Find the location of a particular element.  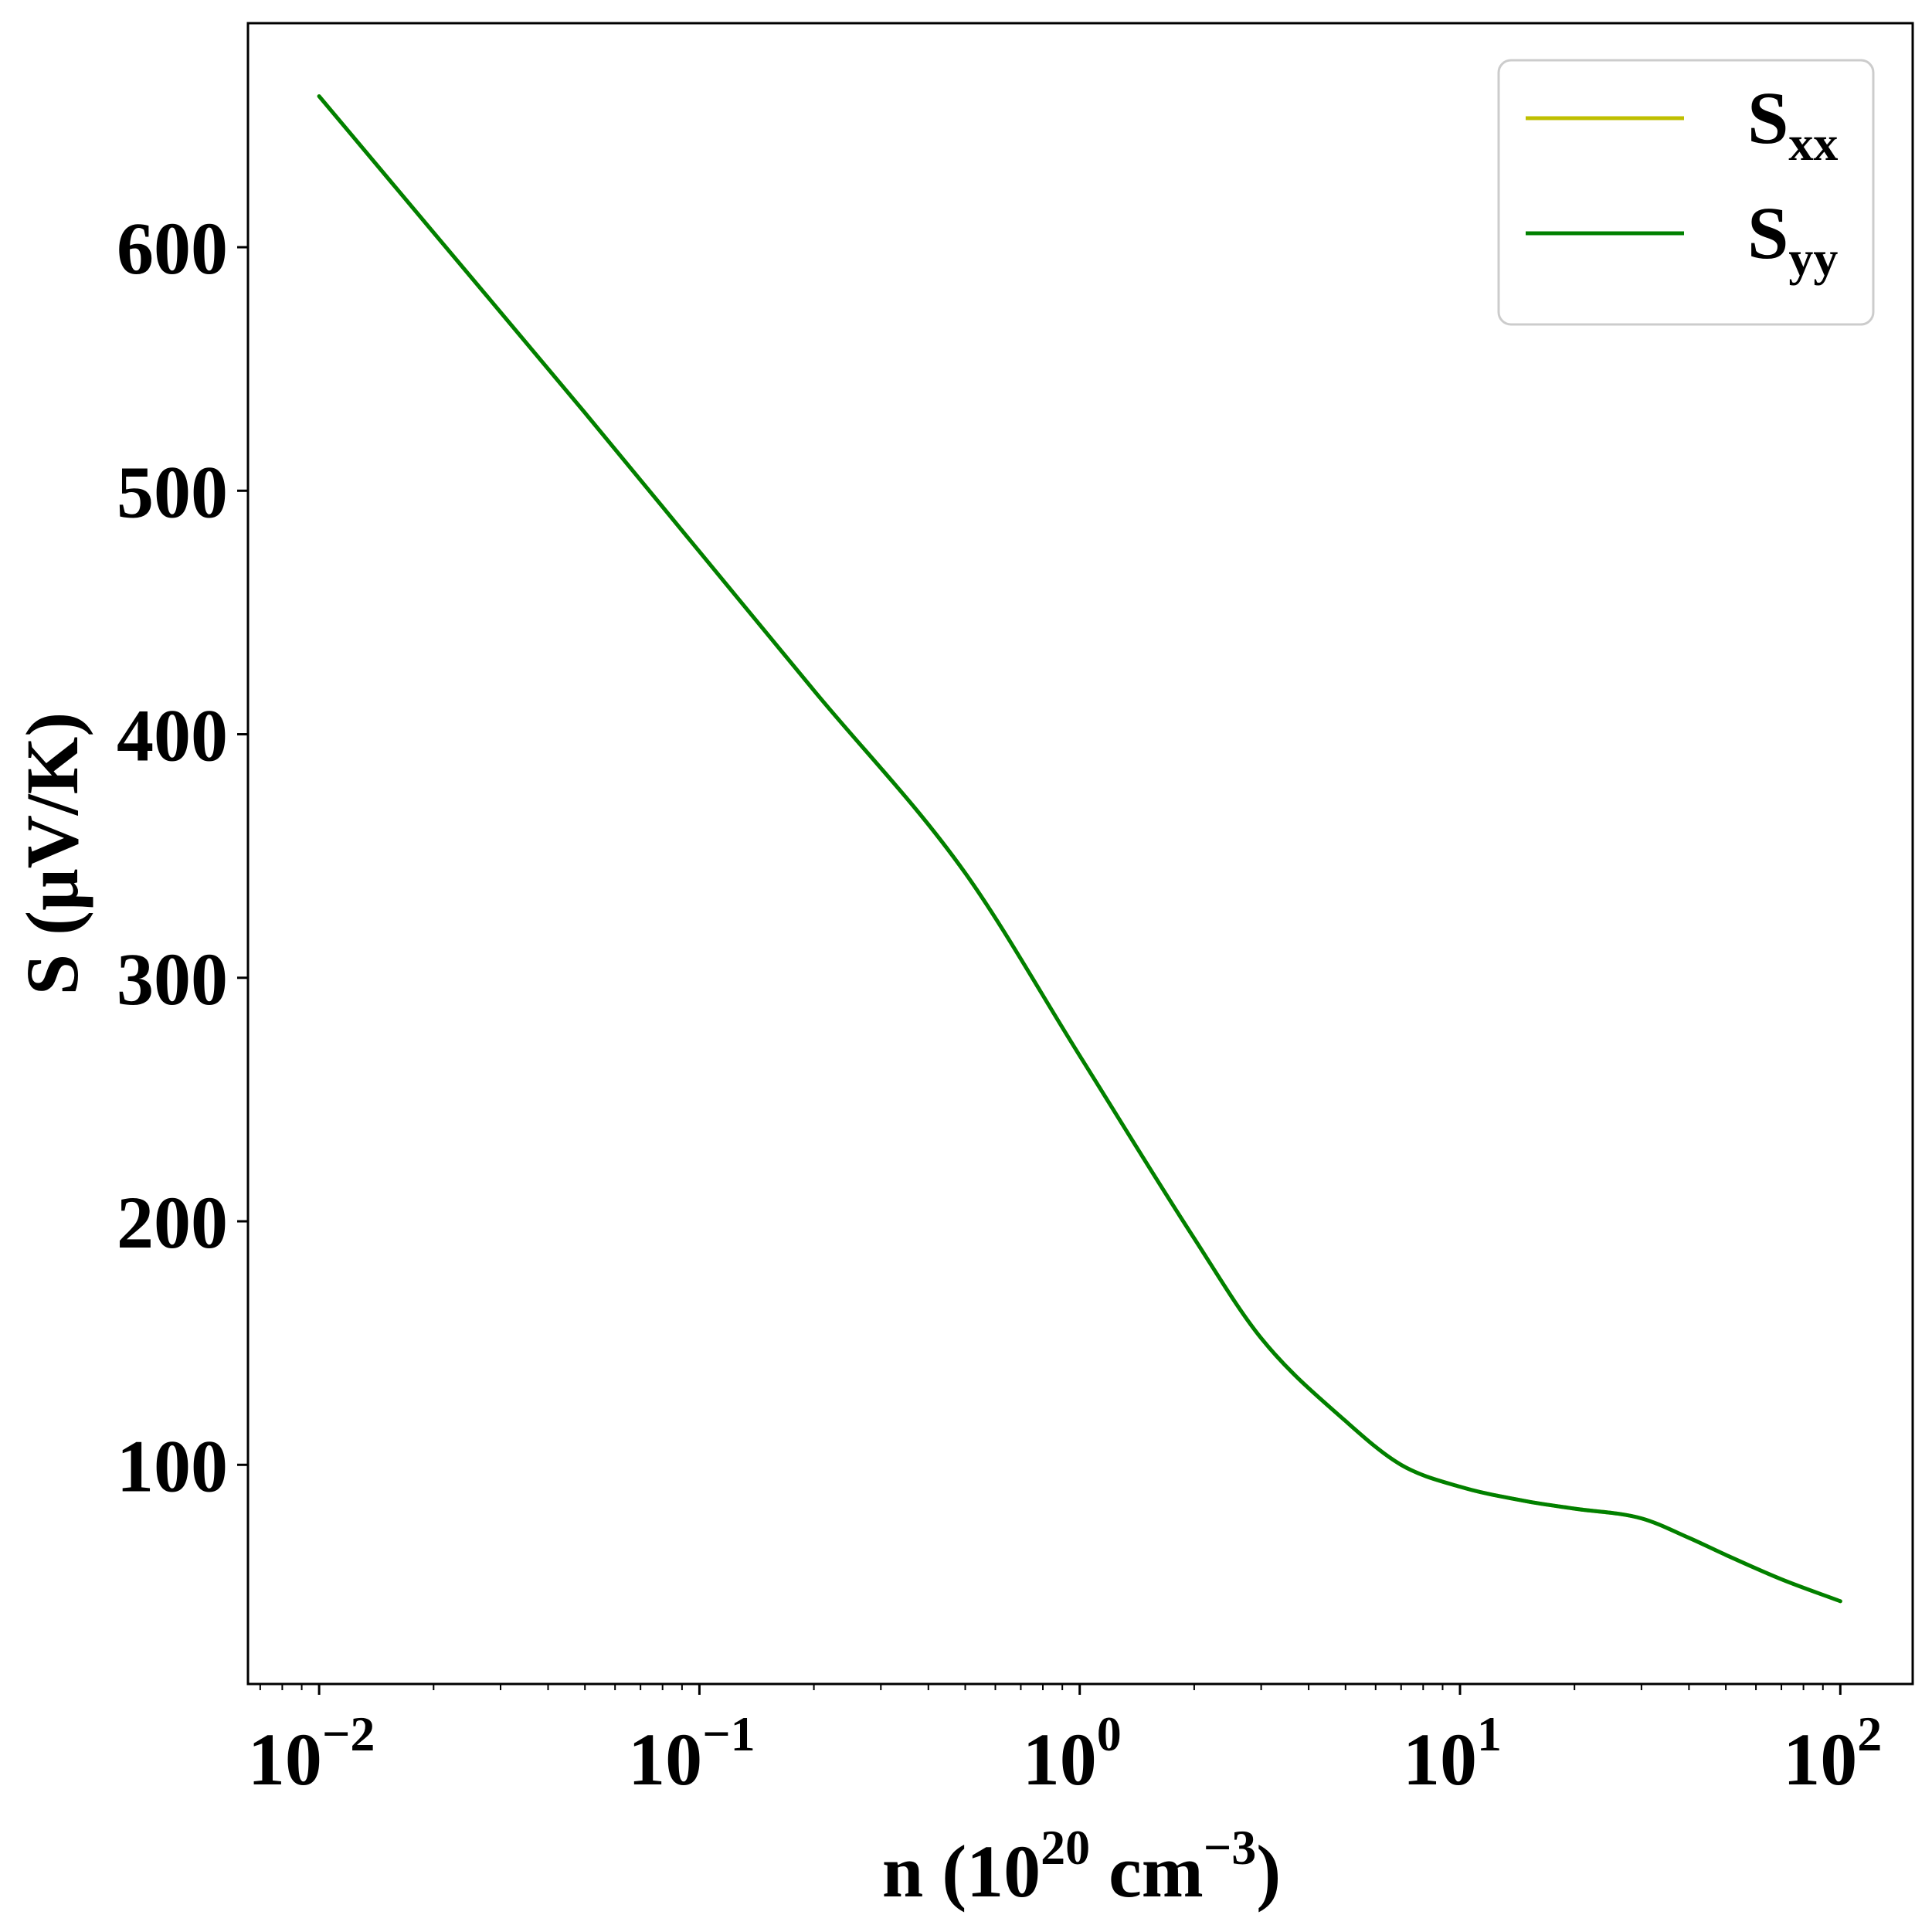

legend-box is located at coordinates (1686, 192).